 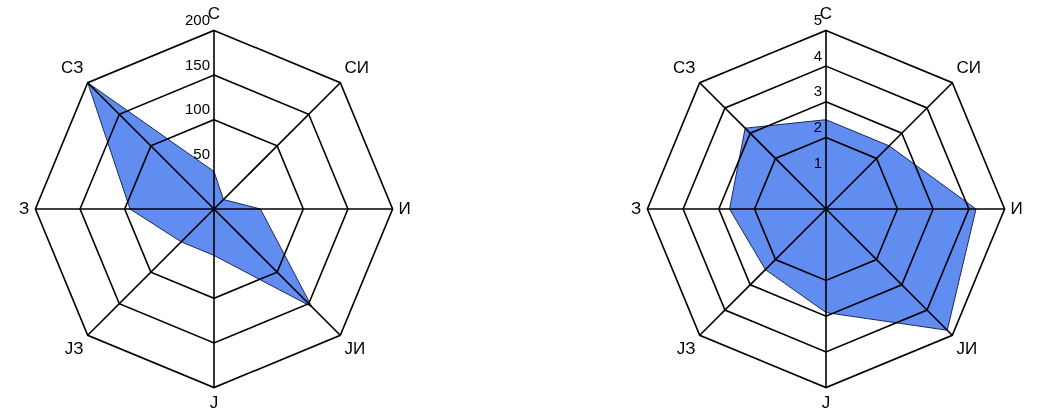 What do you see at coordinates (197, 109) in the screenshot?
I see `y-tick-label: 100` at bounding box center [197, 109].